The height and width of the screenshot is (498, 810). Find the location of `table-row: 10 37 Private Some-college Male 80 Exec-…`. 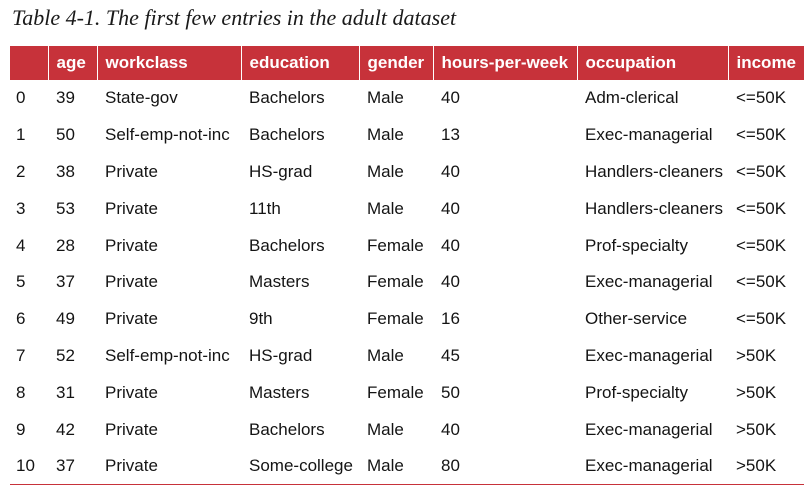

table-row: 10 37 Private Some-college Male 80 Exec-… is located at coordinates (407, 466).